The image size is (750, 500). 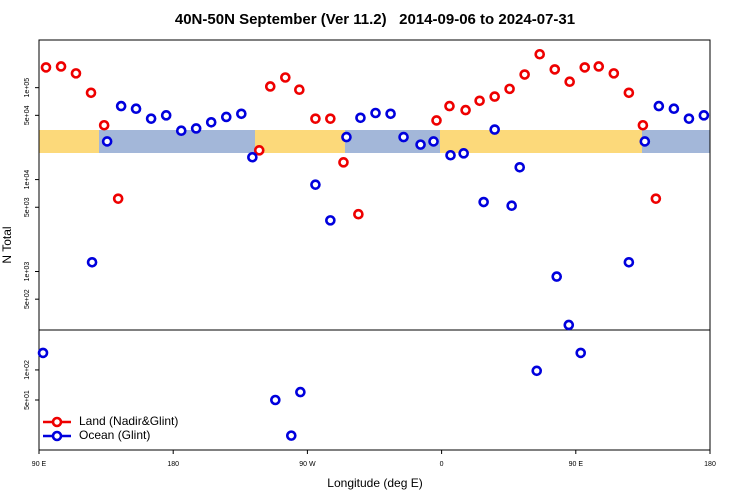 What do you see at coordinates (27, 370) in the screenshot?
I see `y-tick-label: 1e+02` at bounding box center [27, 370].